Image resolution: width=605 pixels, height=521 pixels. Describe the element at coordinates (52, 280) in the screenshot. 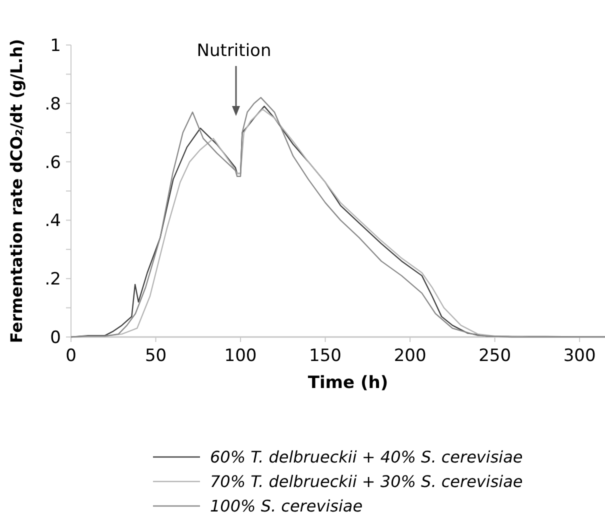

I see `y-tick-label: .2` at that location.